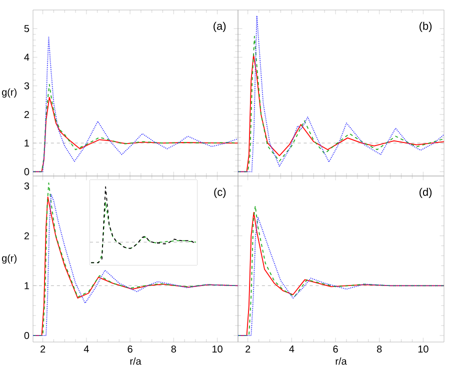 The width and height of the screenshot is (450, 382). What do you see at coordinates (426, 27) in the screenshot?
I see `annotation: (b)` at bounding box center [426, 27].